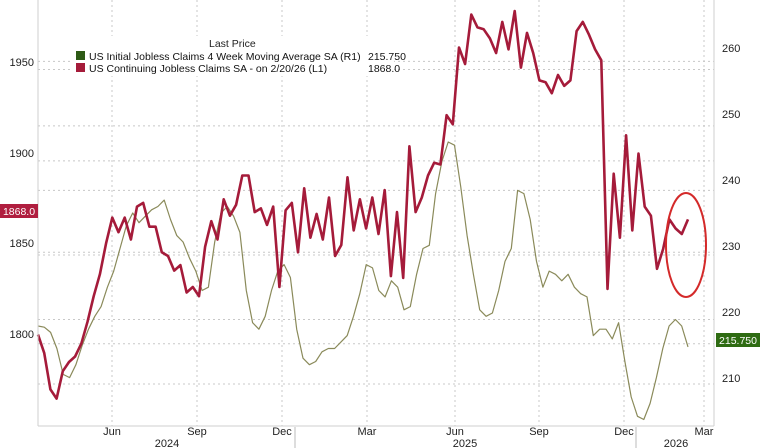 This screenshot has width=760, height=448. I want to click on year-label: 2025, so click(465, 443).